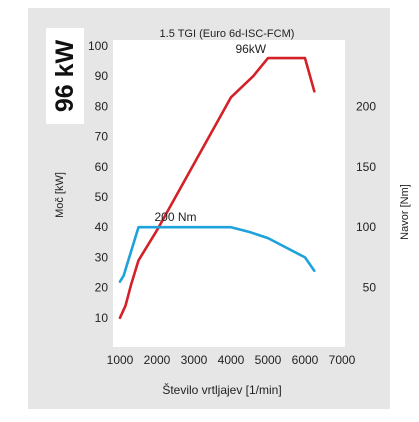 This screenshot has height=422, width=419. I want to click on x-ticks: 1000 2000 3000 4000 5000 6000 7000, so click(231, 360).